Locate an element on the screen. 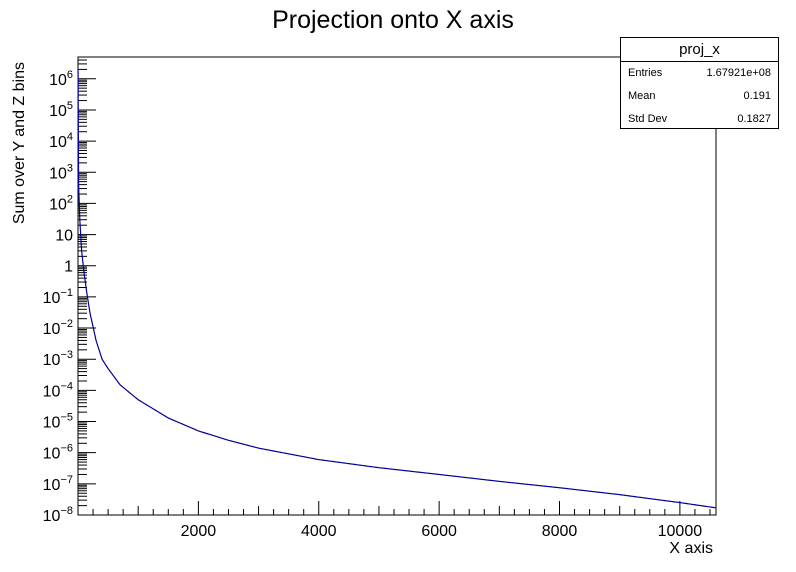 This screenshot has height=572, width=796. x-tick-label: 2000 is located at coordinates (199, 531).